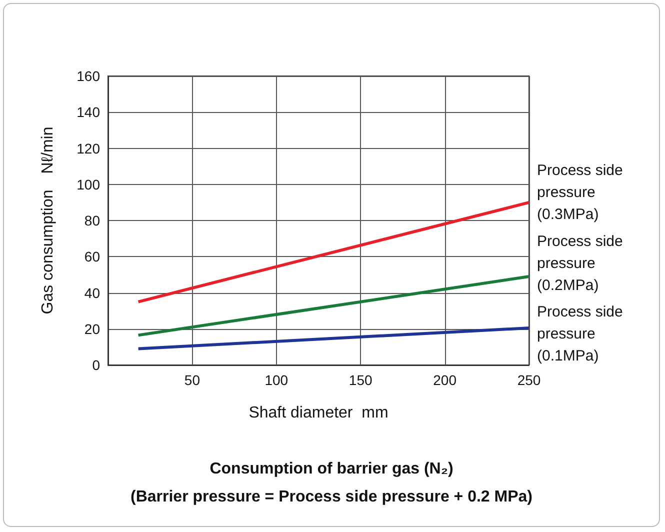 The height and width of the screenshot is (532, 665). I want to click on y-tick-label: 80, so click(92, 220).